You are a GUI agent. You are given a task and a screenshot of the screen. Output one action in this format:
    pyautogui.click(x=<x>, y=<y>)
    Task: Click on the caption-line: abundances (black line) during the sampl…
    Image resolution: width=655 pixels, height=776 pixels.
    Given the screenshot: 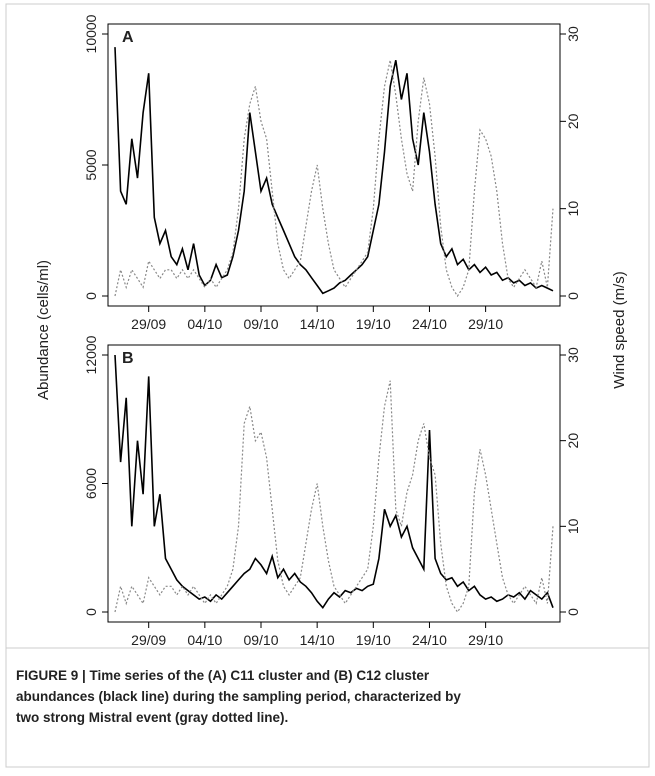 What is the action you would take?
    pyautogui.click(x=238, y=696)
    